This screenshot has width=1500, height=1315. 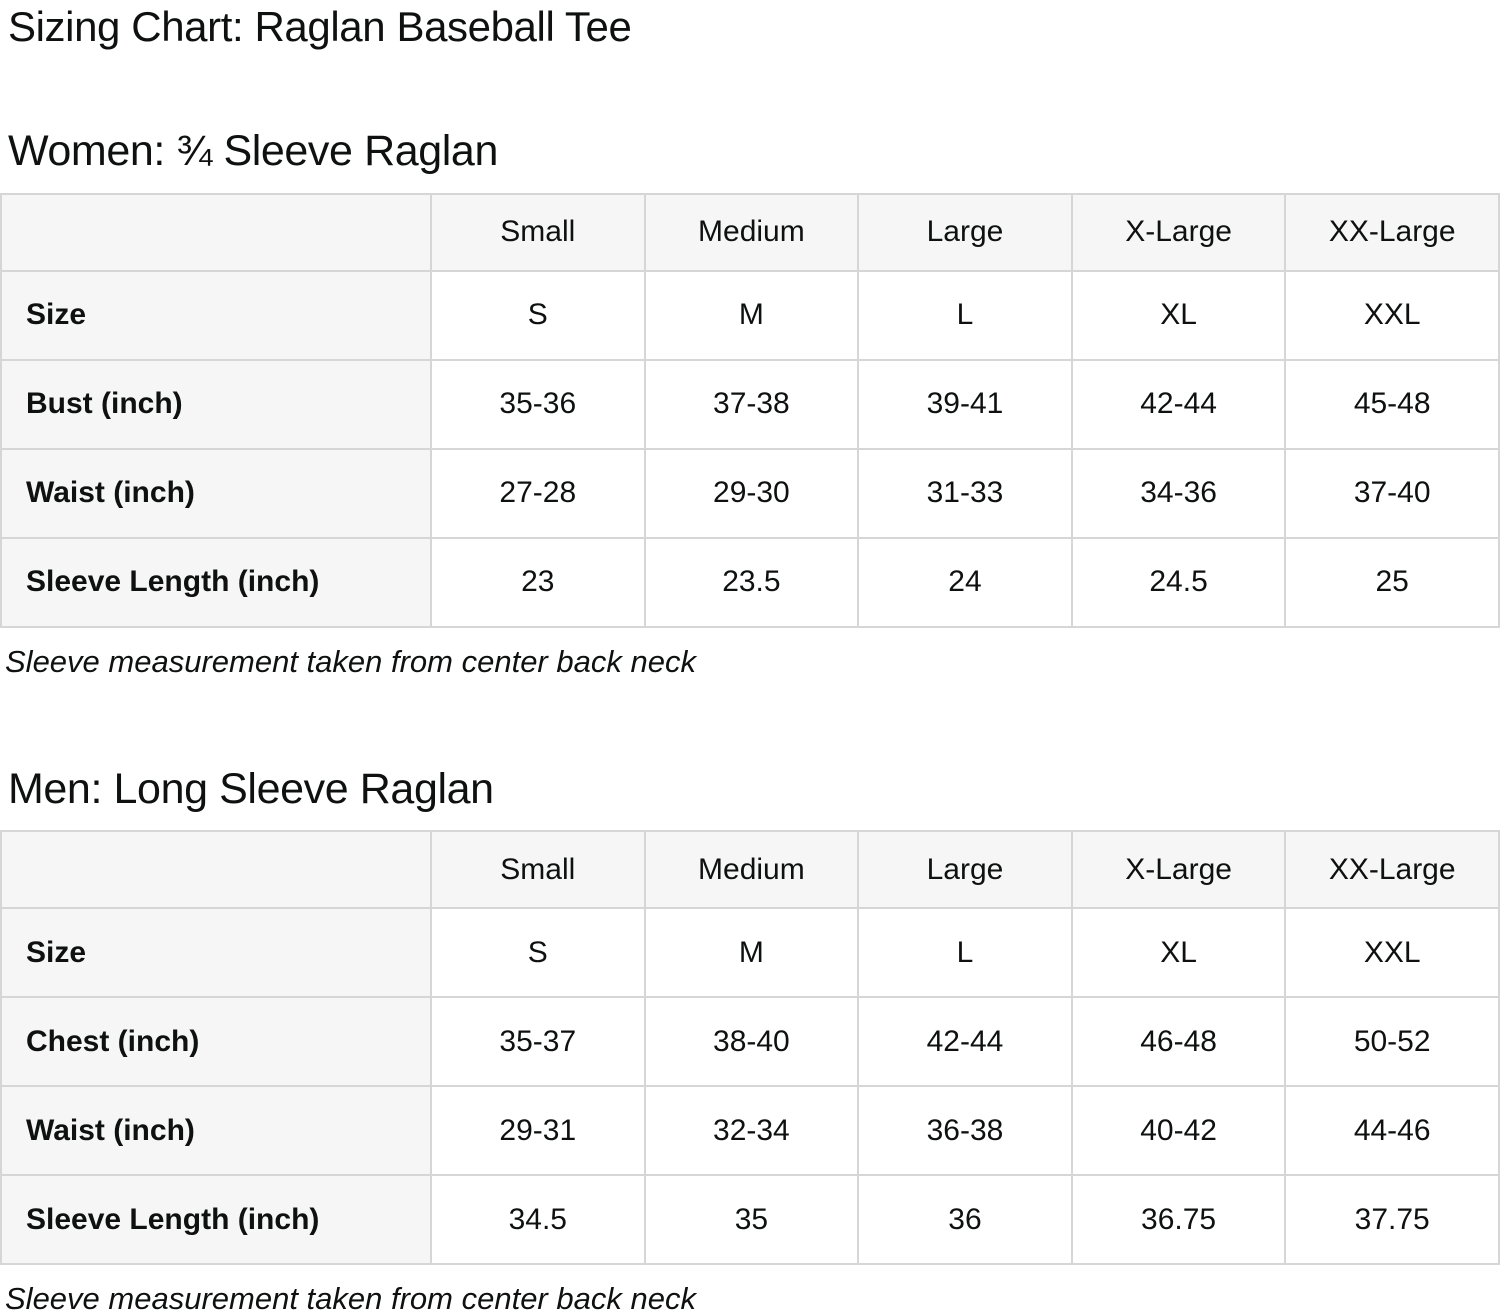 What do you see at coordinates (538, 1131) in the screenshot?
I see `cell-value: 29-31` at bounding box center [538, 1131].